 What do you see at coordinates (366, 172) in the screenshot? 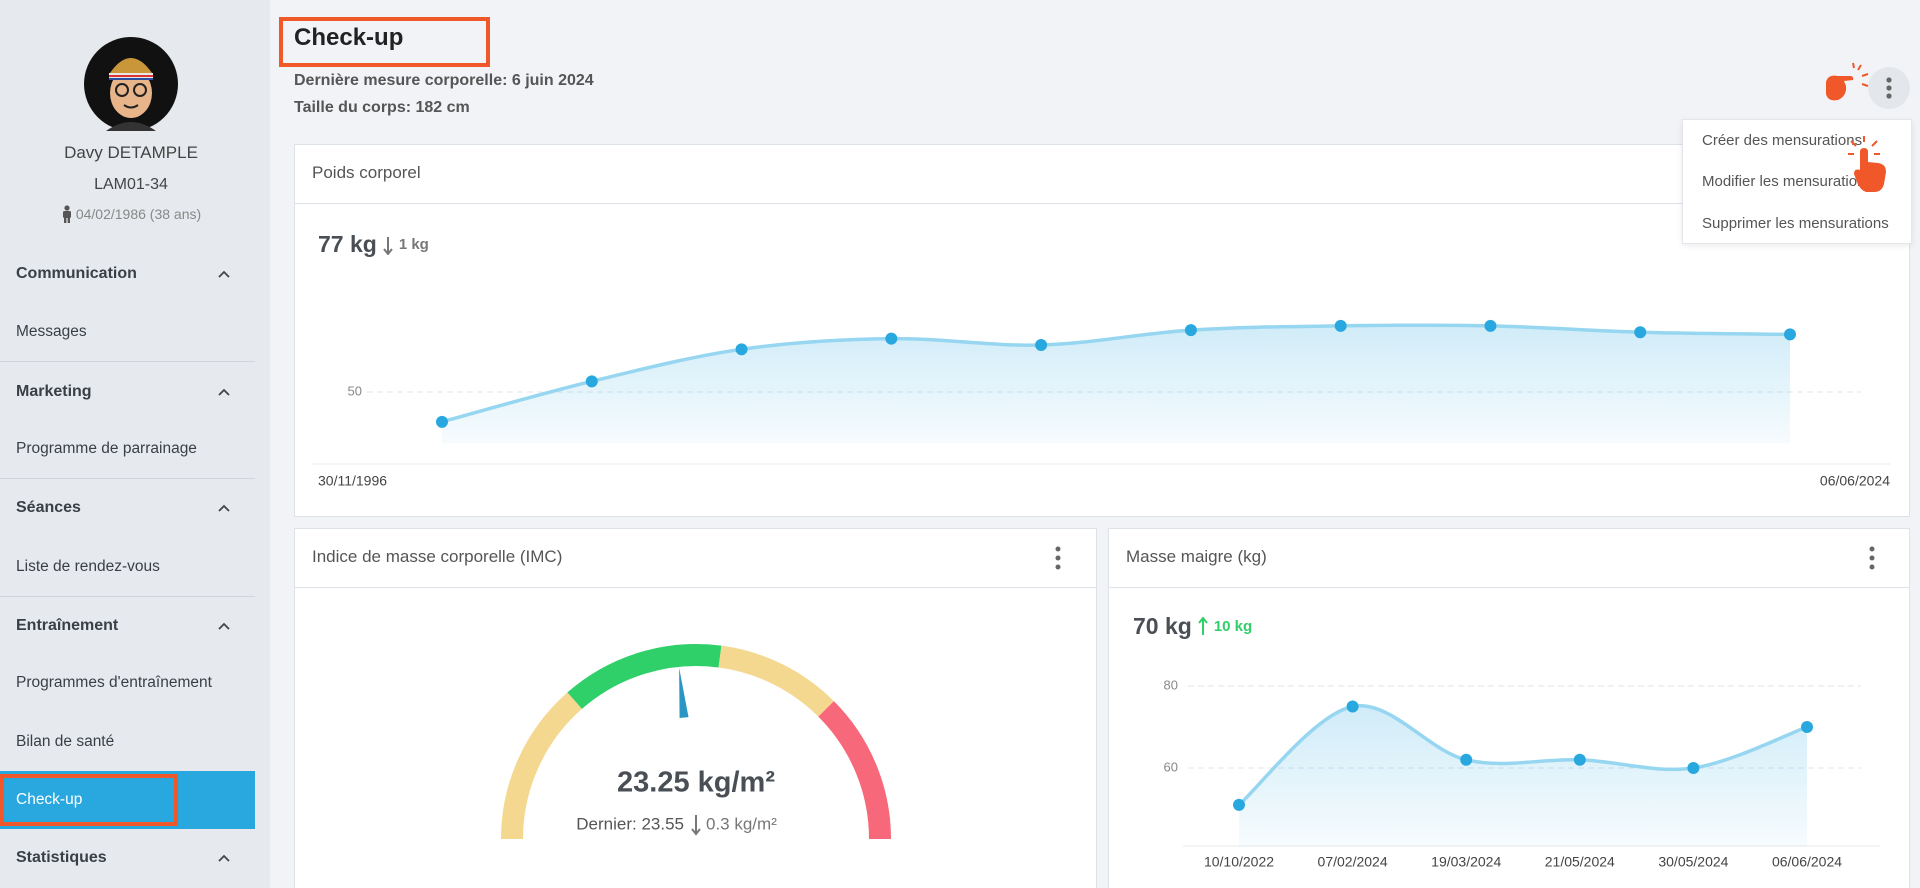
I see `card-title: Poids corporel` at bounding box center [366, 172].